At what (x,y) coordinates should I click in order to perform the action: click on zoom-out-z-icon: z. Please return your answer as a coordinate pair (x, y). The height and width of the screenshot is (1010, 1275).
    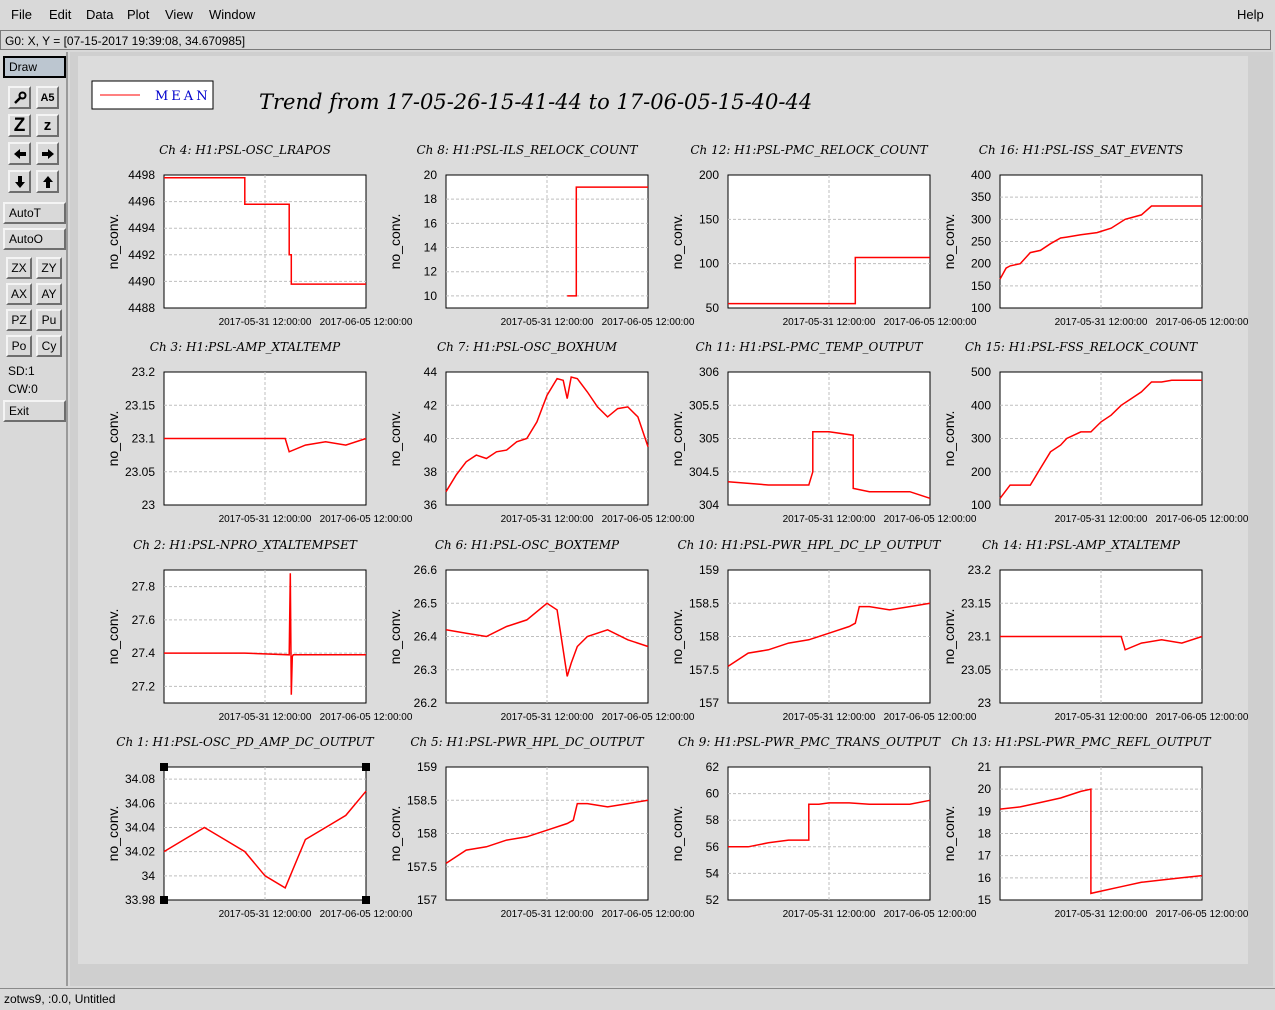
    Looking at the image, I should click on (47, 125).